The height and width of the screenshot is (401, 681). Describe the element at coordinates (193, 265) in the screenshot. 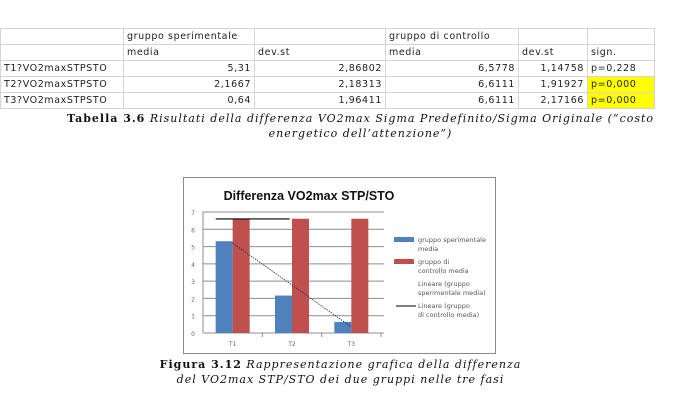

I see `y-tick-label: 4` at that location.